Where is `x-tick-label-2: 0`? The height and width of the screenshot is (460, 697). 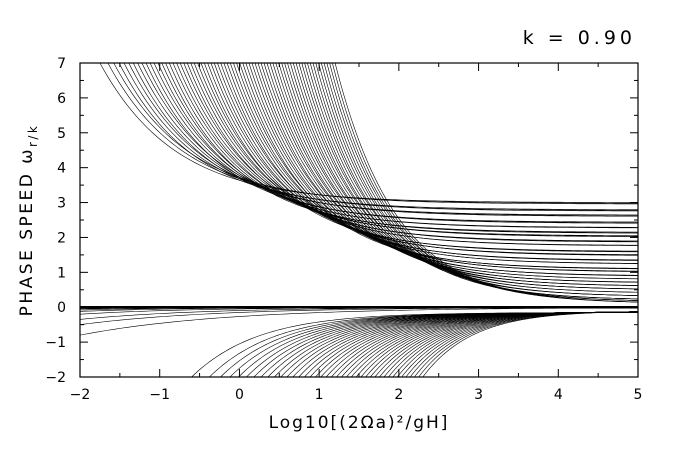
x-tick-label-2: 0 is located at coordinates (239, 395).